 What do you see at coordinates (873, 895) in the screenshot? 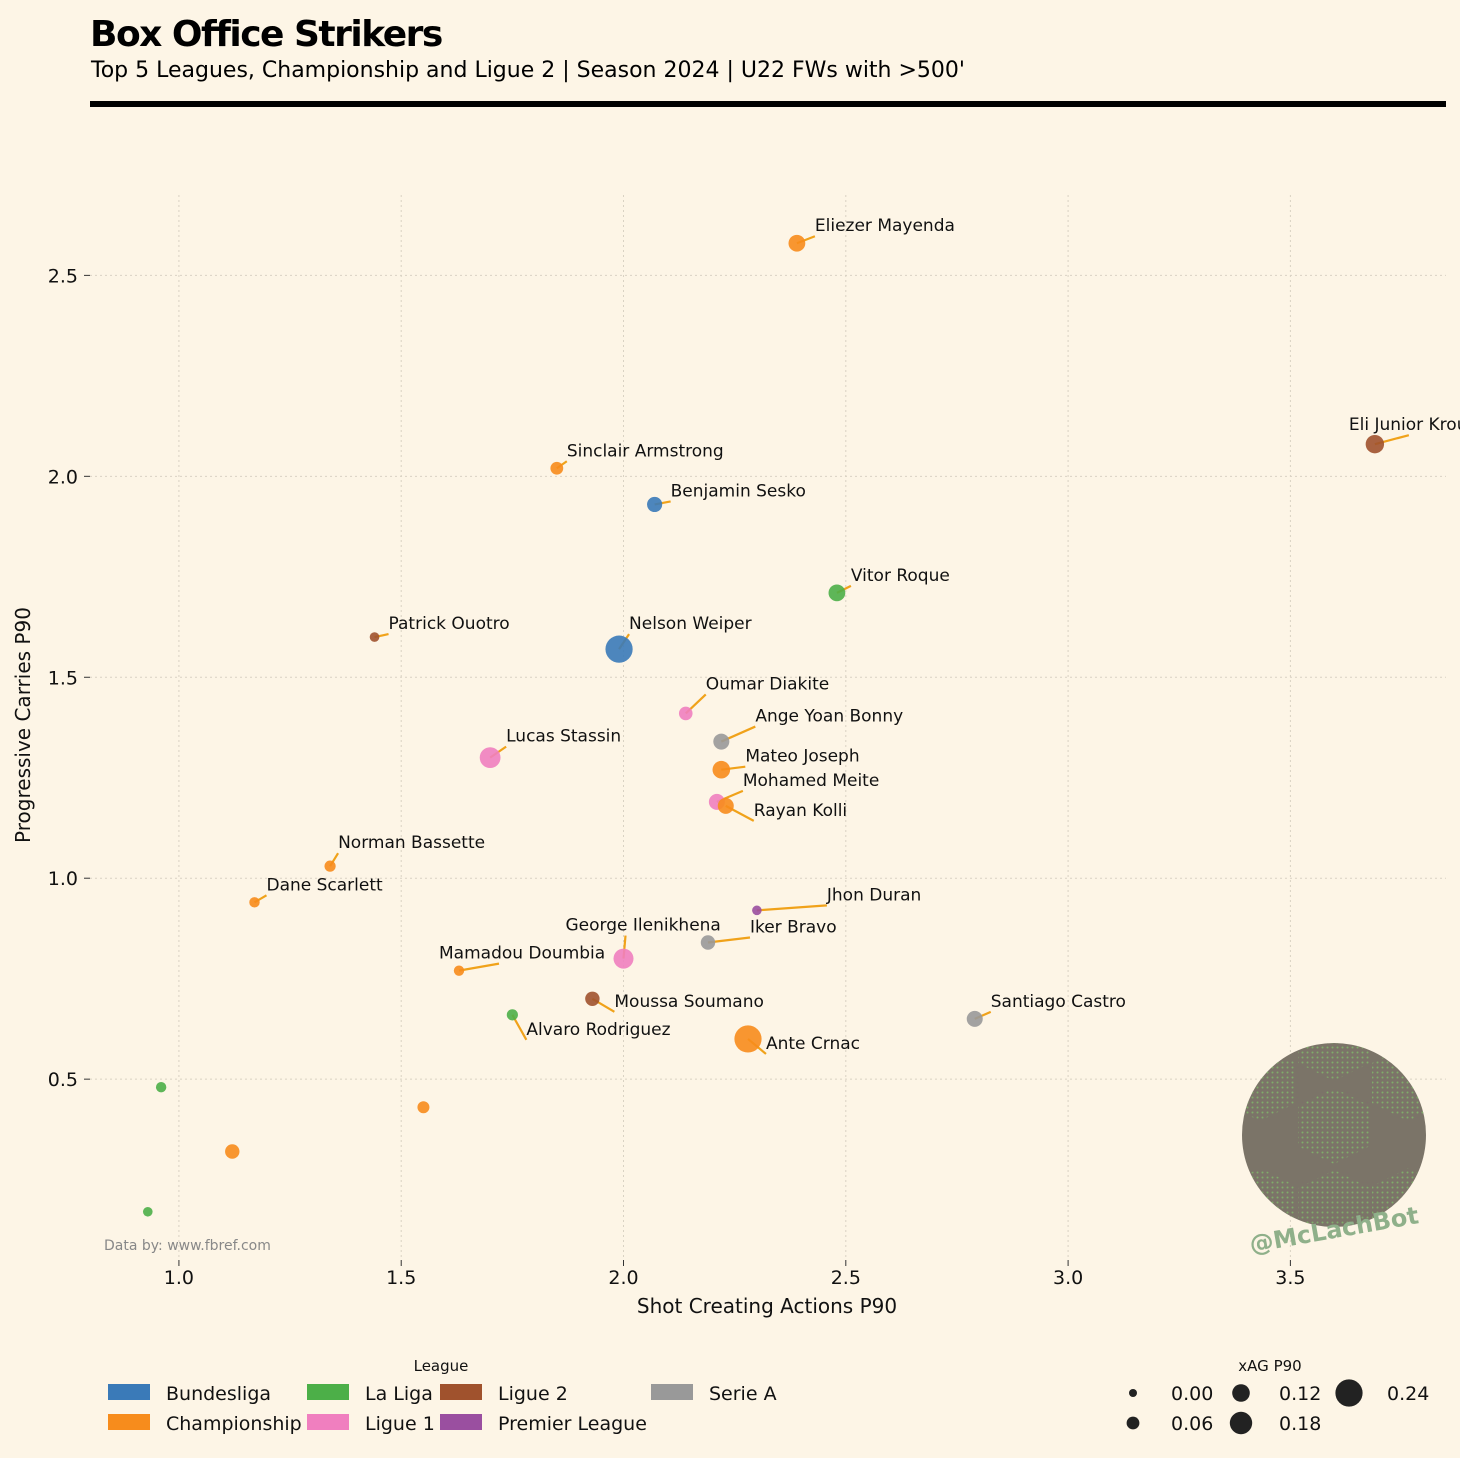
I see `point-label: Jhon Duran` at bounding box center [873, 895].